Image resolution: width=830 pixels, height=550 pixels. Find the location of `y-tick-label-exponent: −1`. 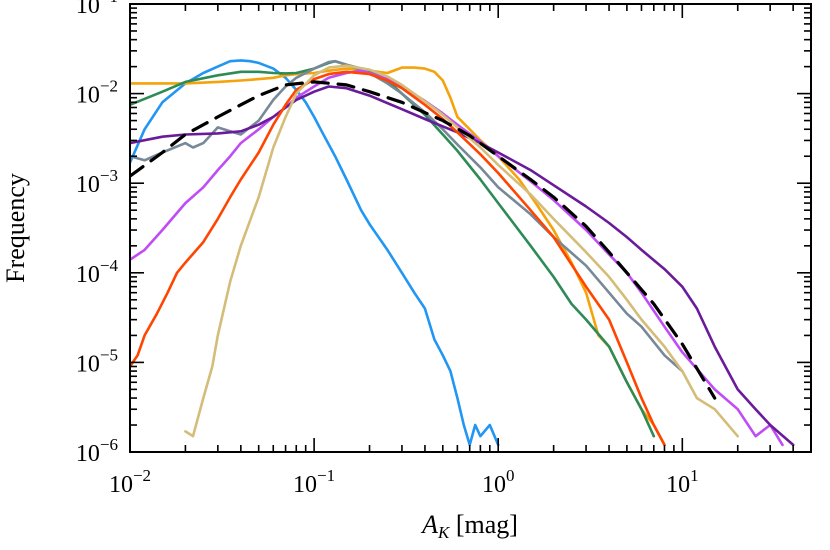

y-tick-label-exponent: −1 is located at coordinates (109, 3).